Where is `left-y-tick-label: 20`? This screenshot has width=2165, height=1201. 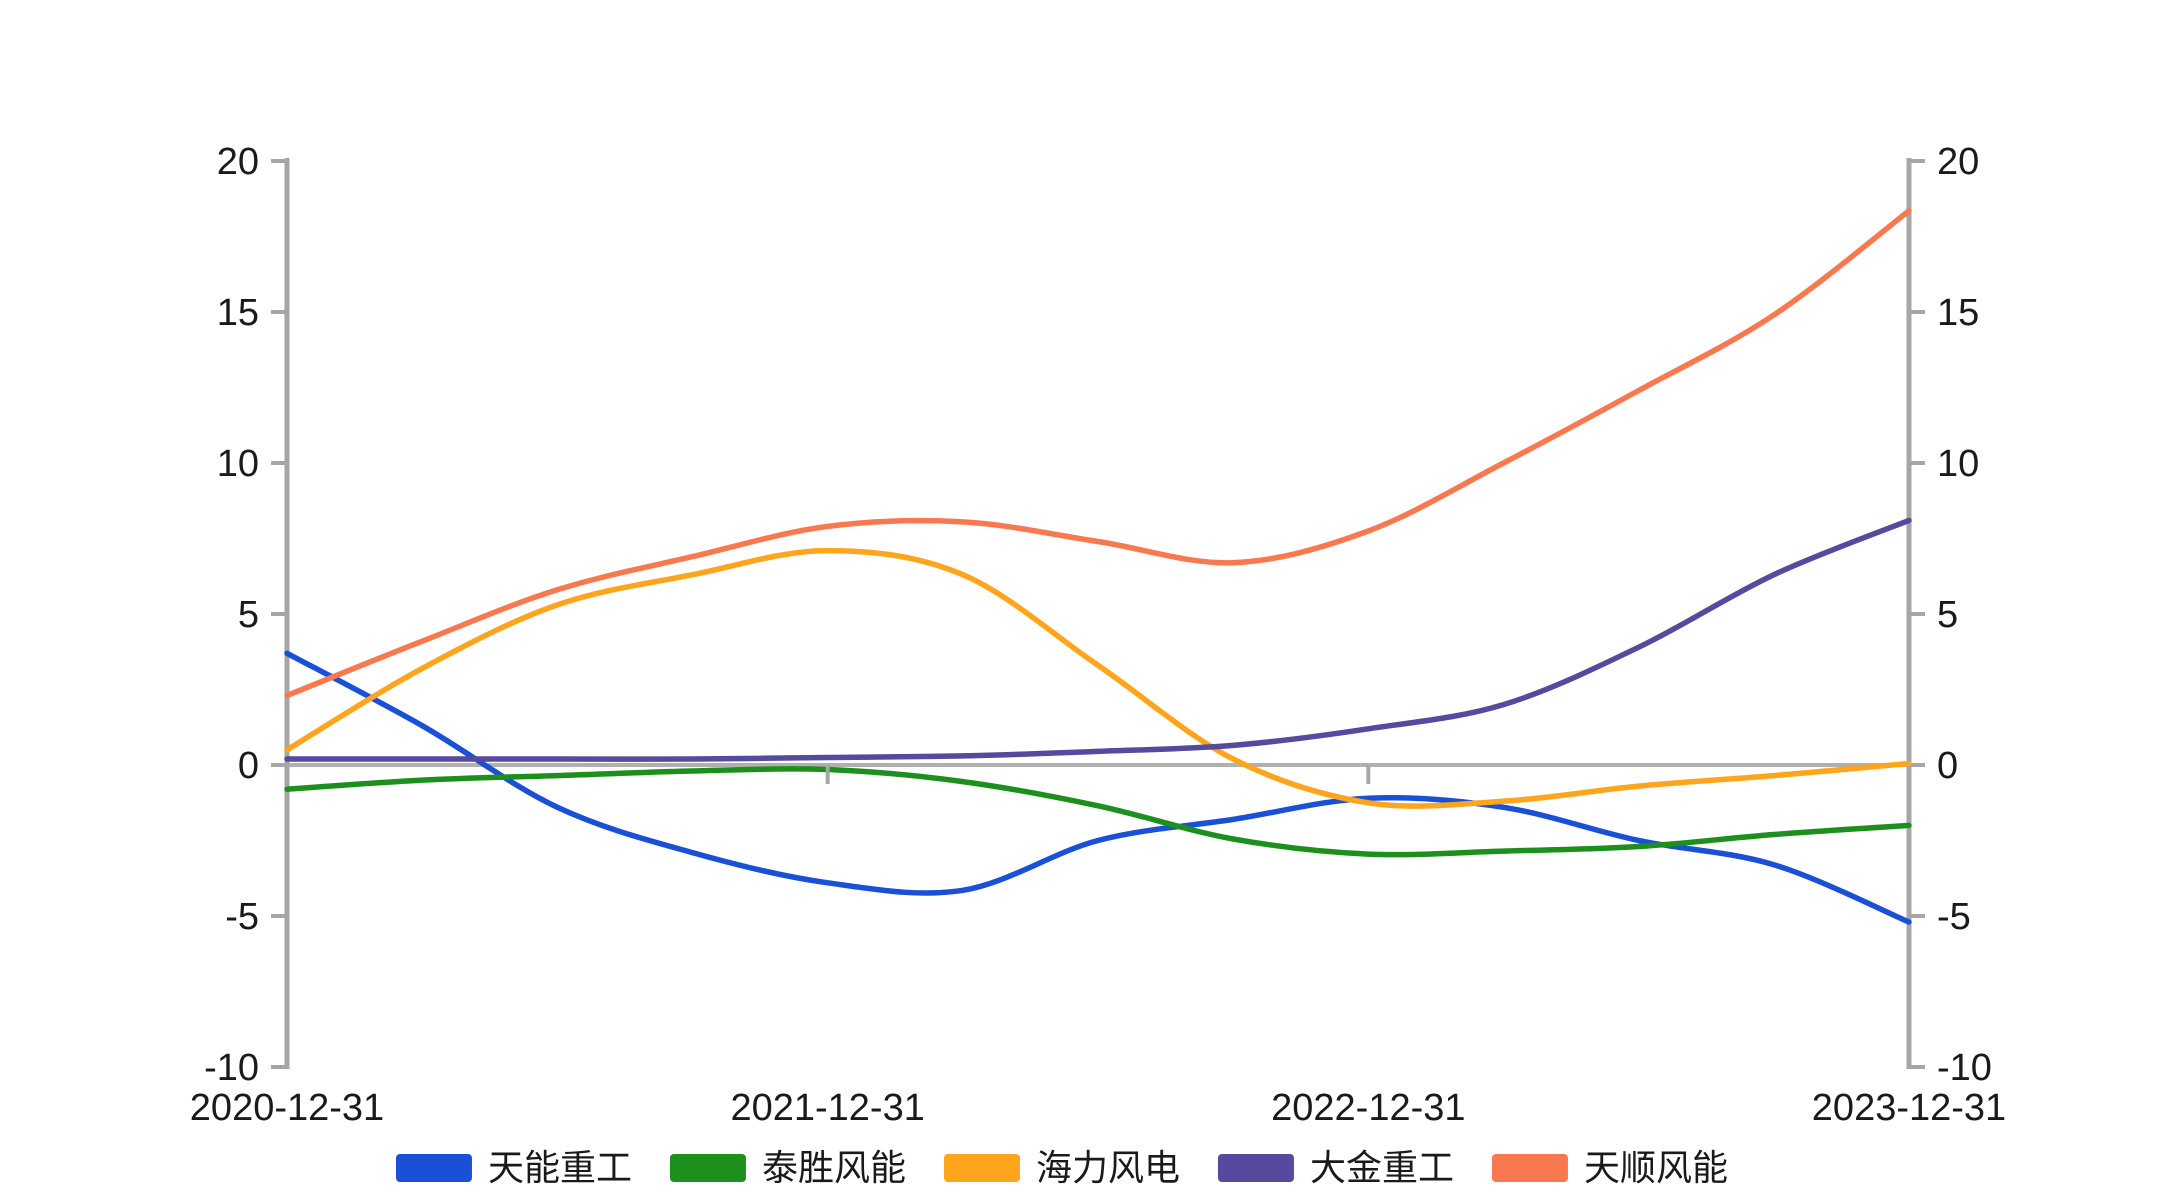 left-y-tick-label: 20 is located at coordinates (238, 162).